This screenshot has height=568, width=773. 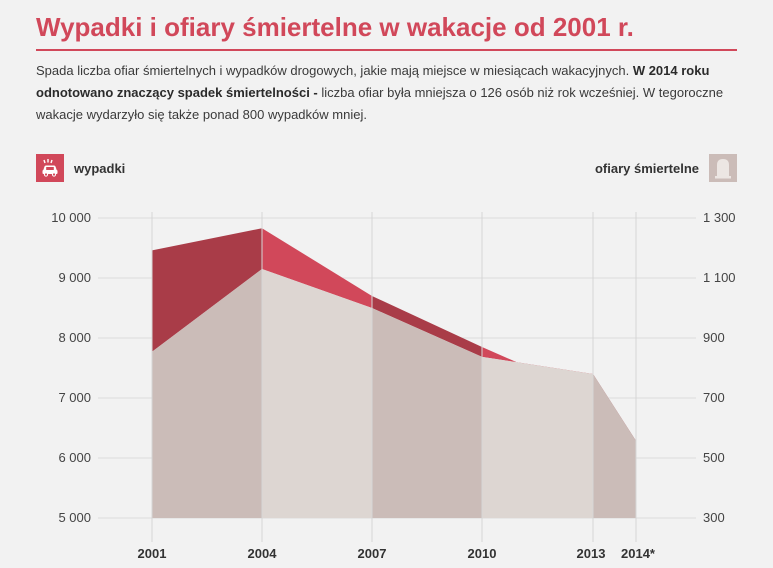 What do you see at coordinates (74, 337) in the screenshot?
I see `left-tick-label: 8 000` at bounding box center [74, 337].